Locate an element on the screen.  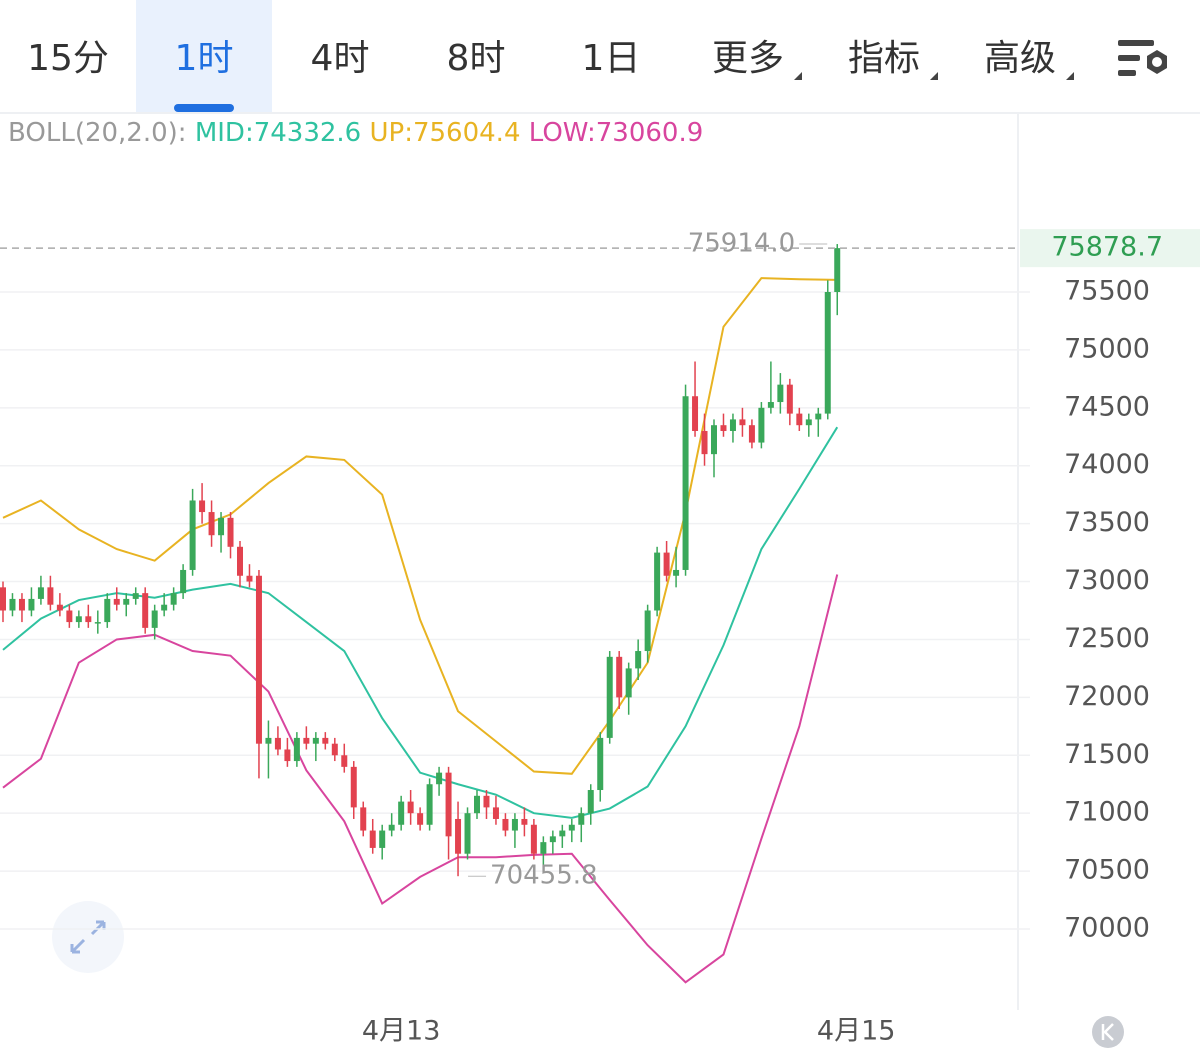
x-tick-label: 4月15 is located at coordinates (856, 1031).